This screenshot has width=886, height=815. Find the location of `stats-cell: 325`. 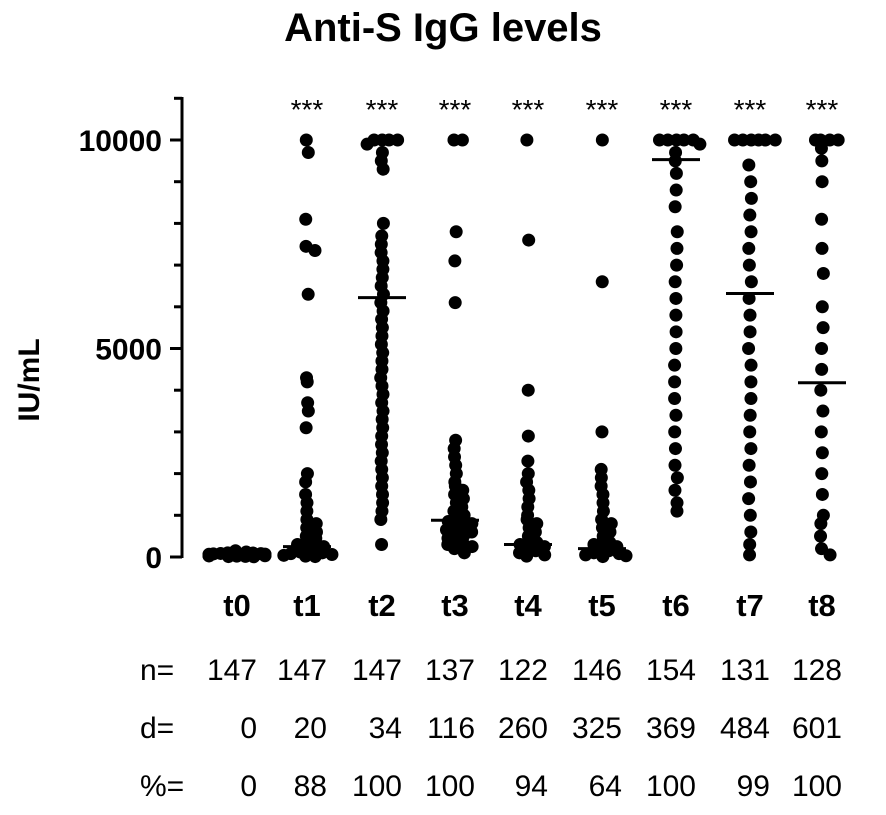

stats-cell: 325 is located at coordinates (596, 728).